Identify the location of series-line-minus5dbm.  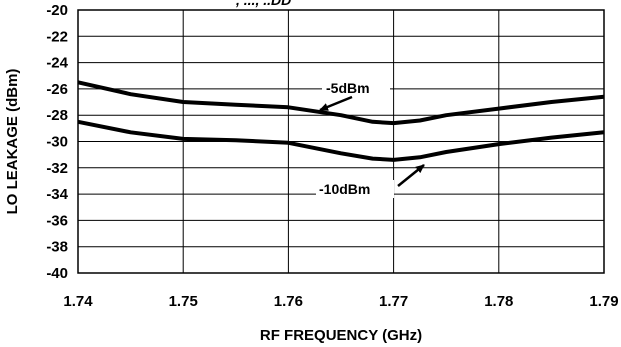
(341, 103).